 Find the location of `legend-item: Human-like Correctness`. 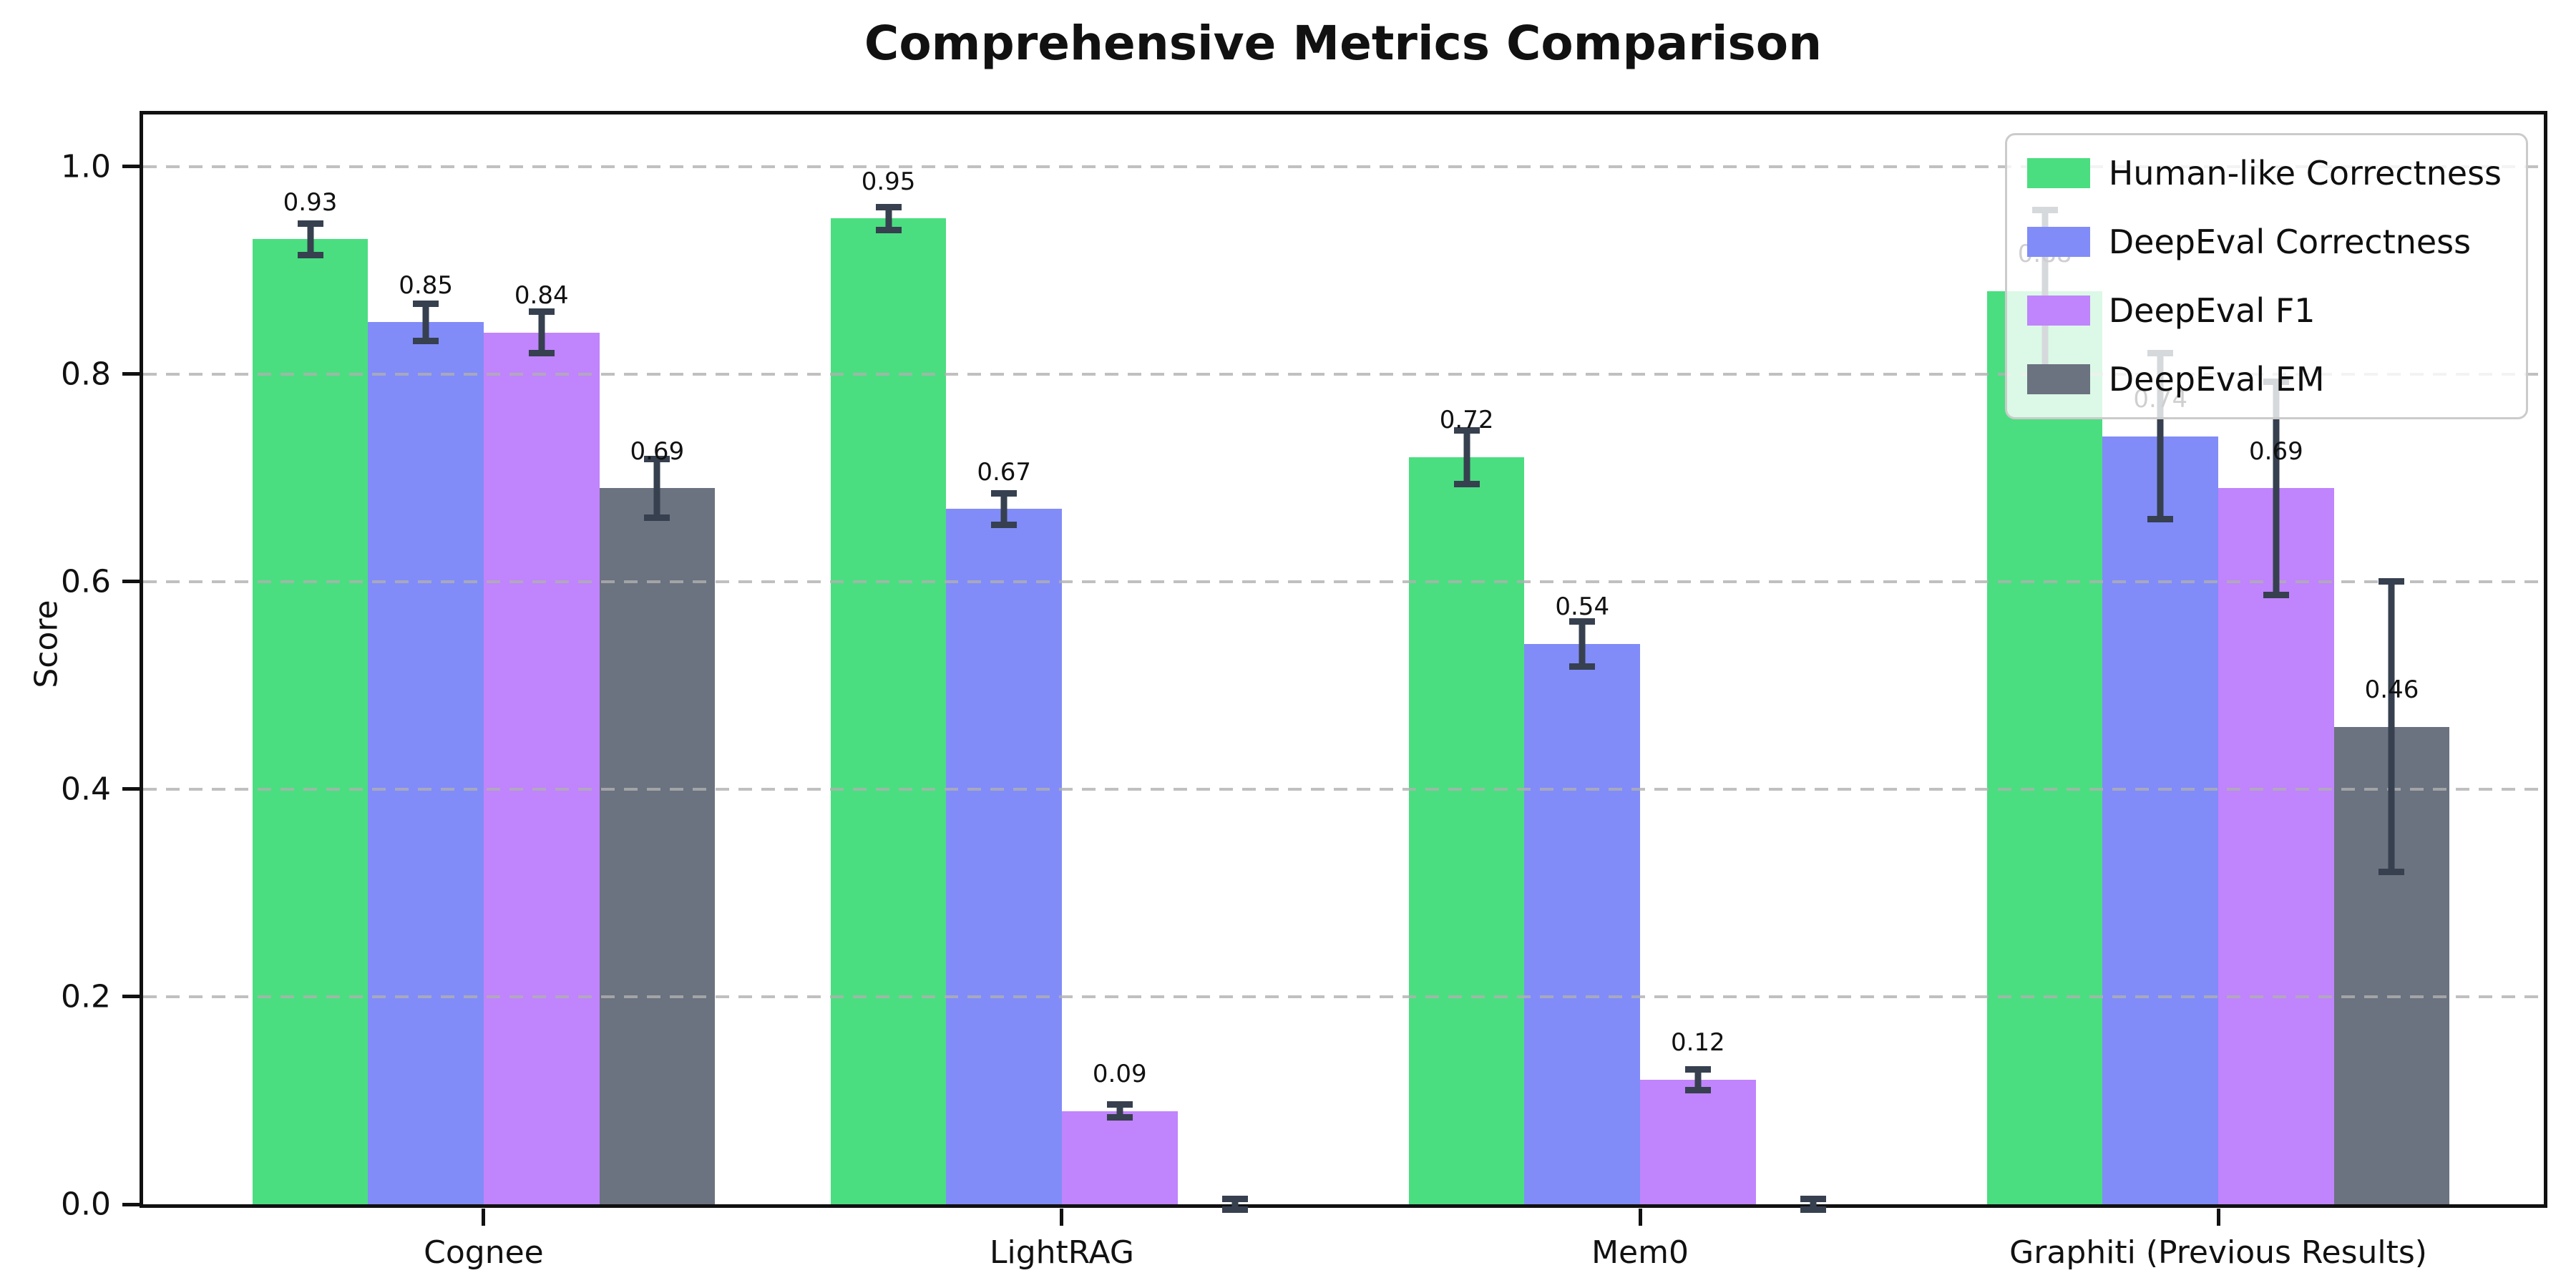

legend-item: Human-like Correctness is located at coordinates (2264, 173).